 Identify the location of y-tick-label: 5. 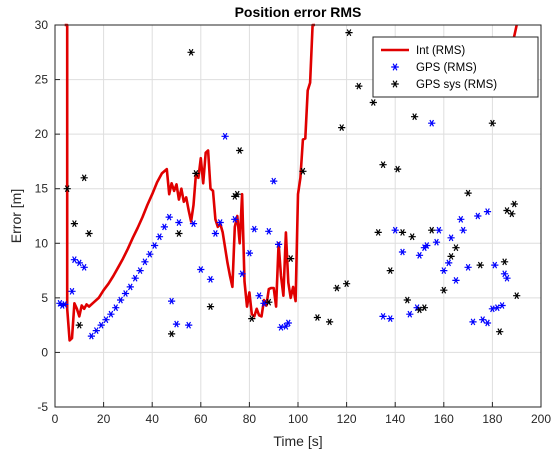
(44, 298).